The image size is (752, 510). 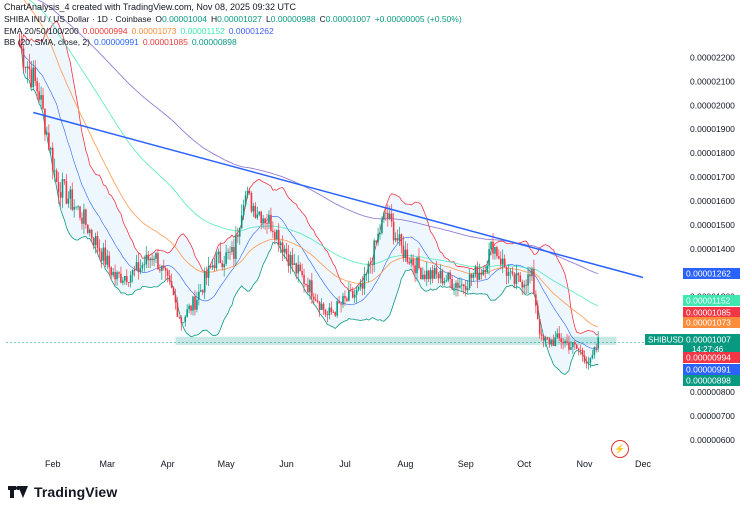 What do you see at coordinates (524, 464) in the screenshot?
I see `x-tick-label: Oct` at bounding box center [524, 464].